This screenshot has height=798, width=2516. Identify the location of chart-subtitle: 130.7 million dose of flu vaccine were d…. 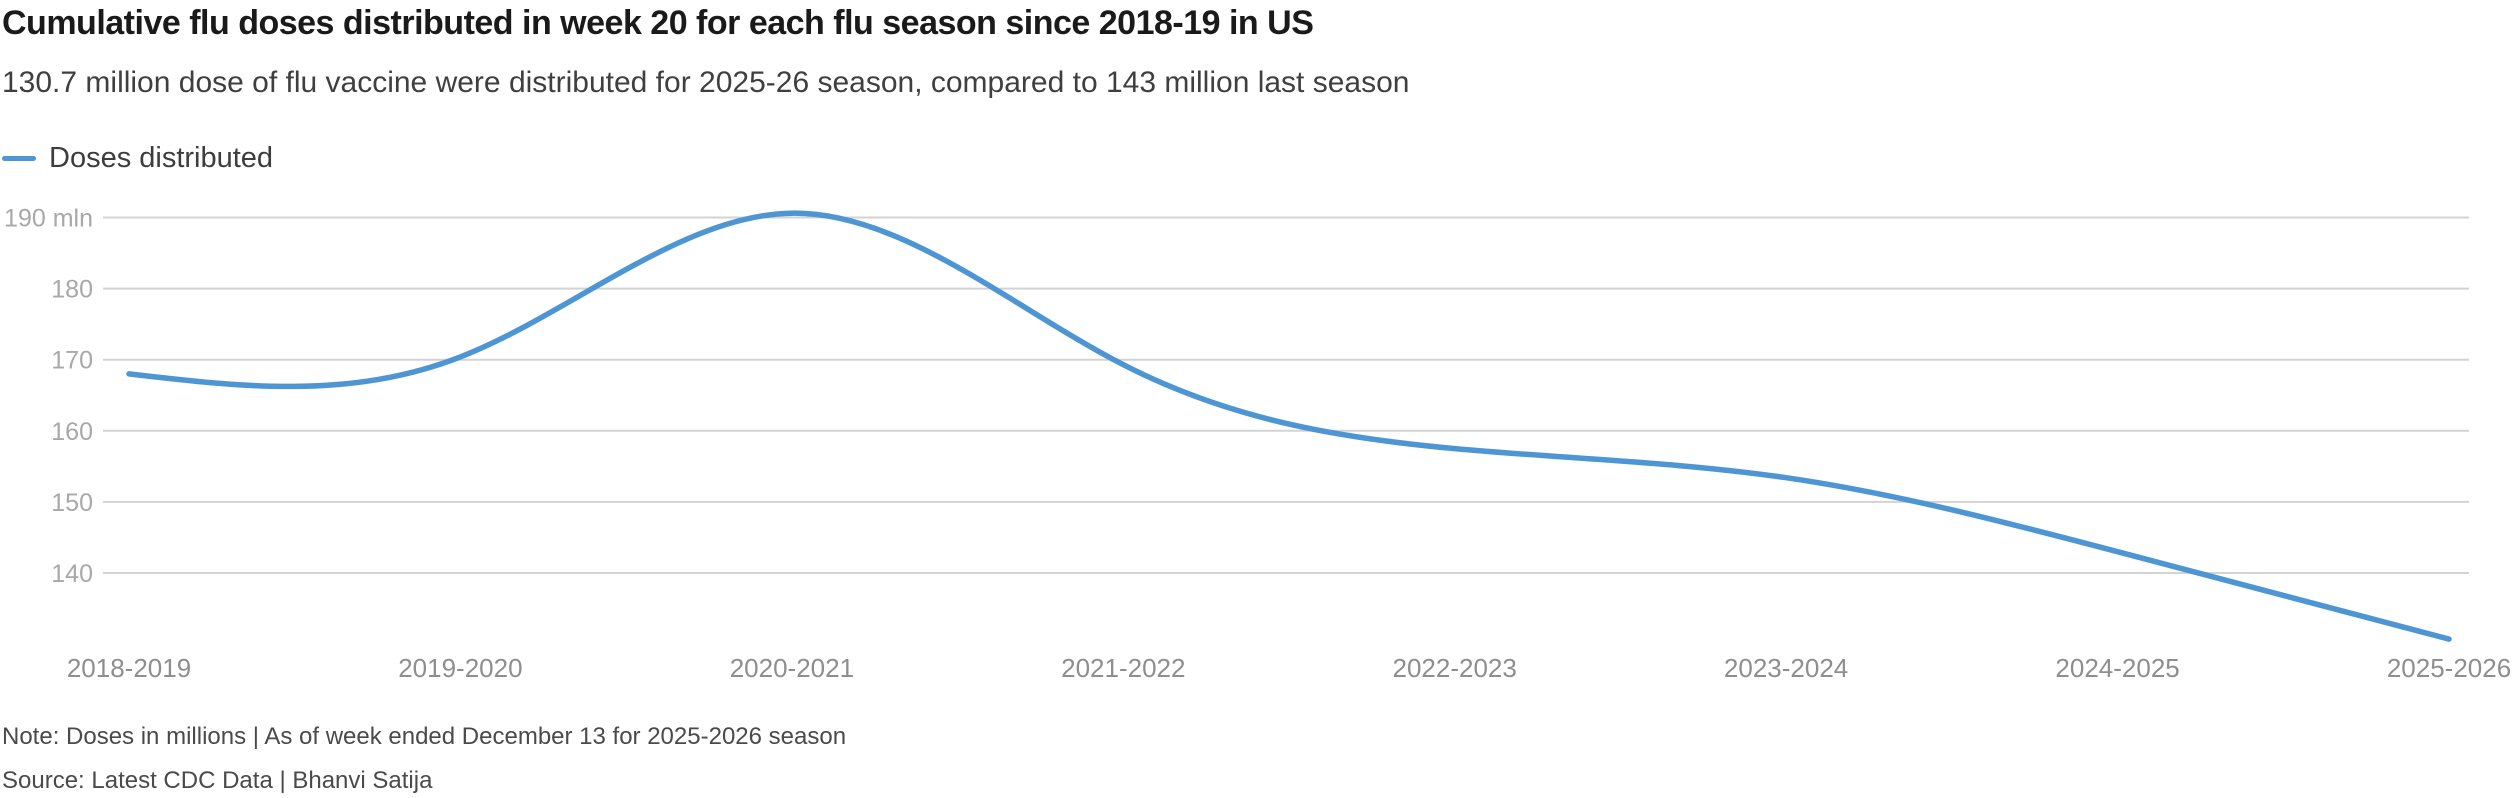
(706, 82).